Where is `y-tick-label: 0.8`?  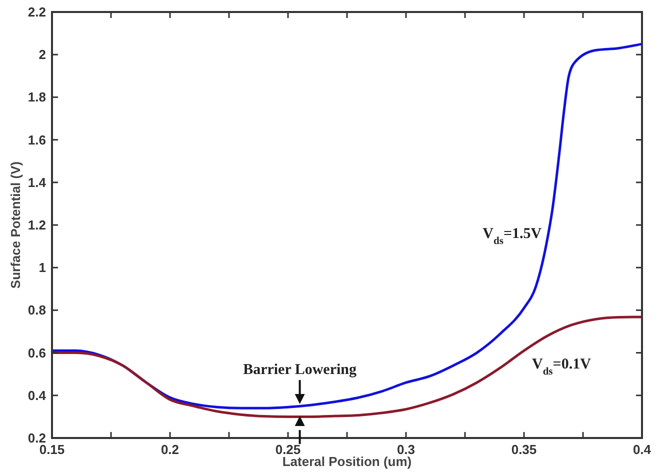
y-tick-label: 0.8 is located at coordinates (37, 310).